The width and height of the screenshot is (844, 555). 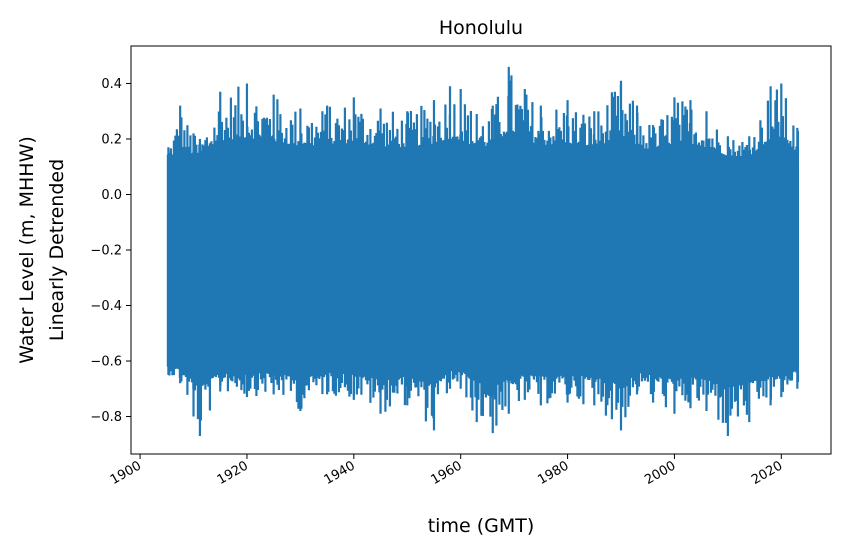 I want to click on y-tick-label: 0.2, so click(x=111, y=139).